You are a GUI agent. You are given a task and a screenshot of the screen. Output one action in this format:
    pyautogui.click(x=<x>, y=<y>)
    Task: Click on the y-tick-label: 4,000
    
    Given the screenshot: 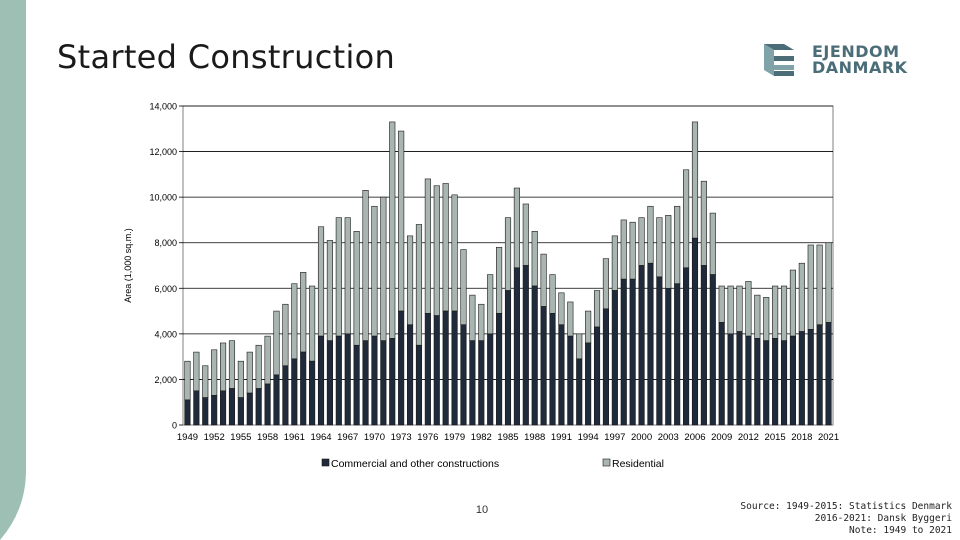 What is the action you would take?
    pyautogui.click(x=165, y=334)
    